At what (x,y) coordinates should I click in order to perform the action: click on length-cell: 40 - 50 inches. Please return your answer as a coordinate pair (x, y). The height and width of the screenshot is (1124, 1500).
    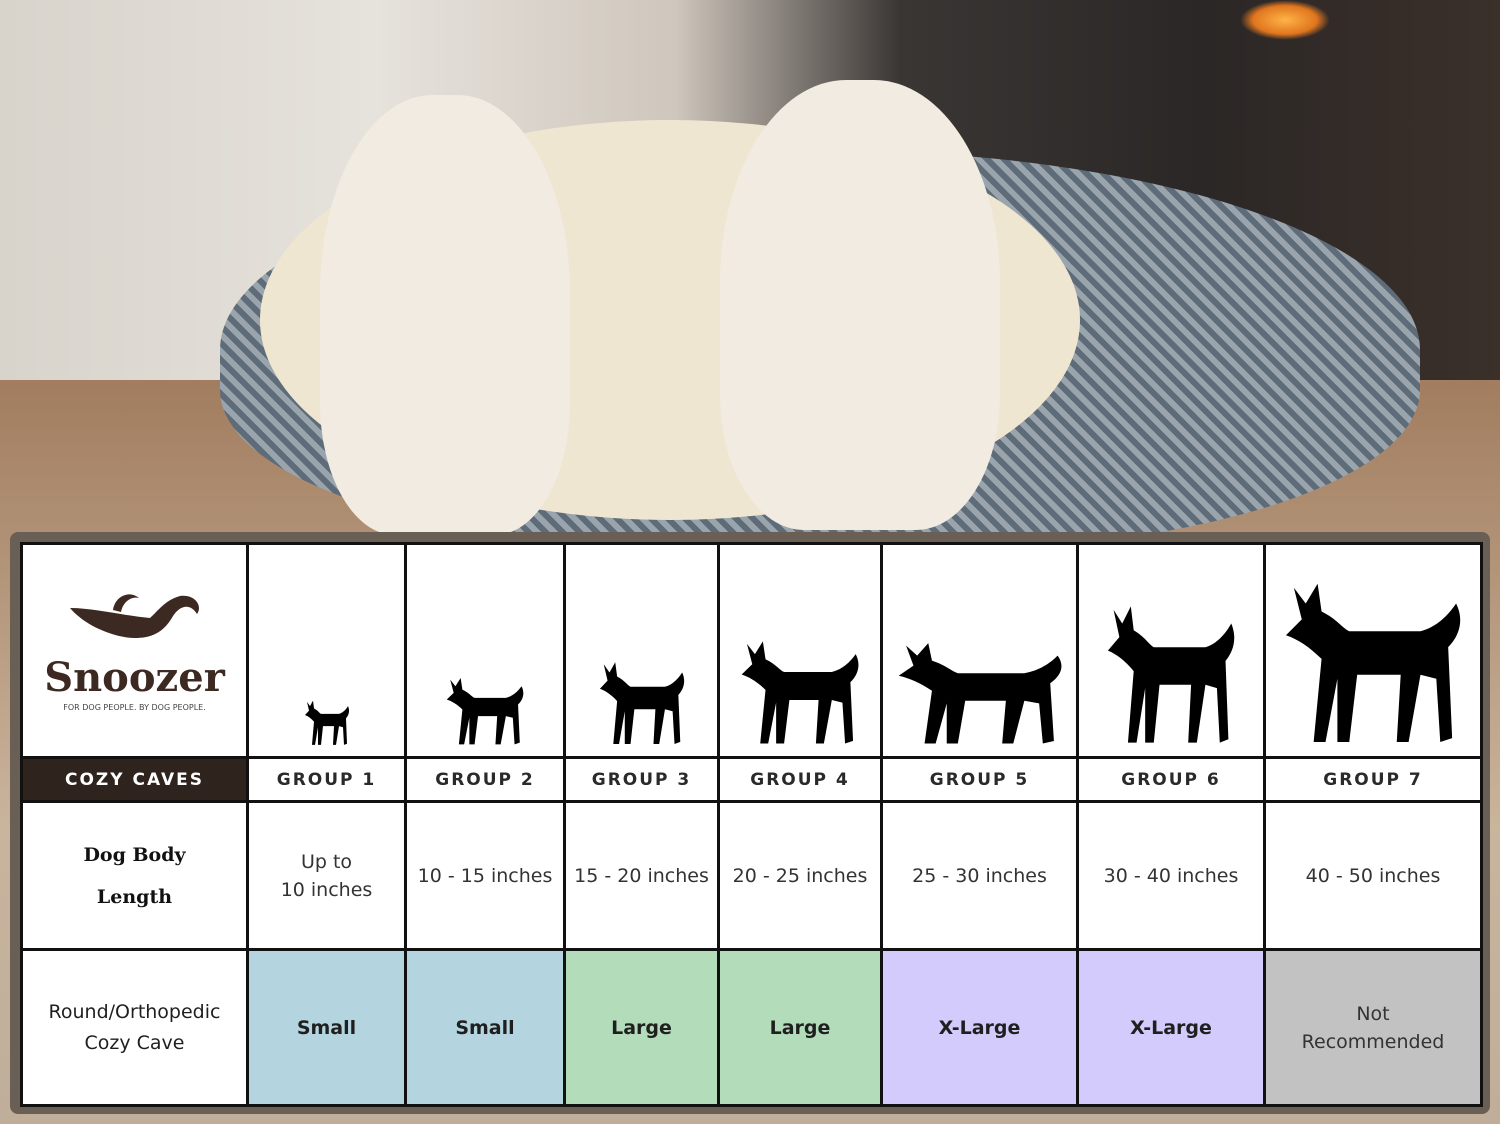
    Looking at the image, I should click on (1373, 875).